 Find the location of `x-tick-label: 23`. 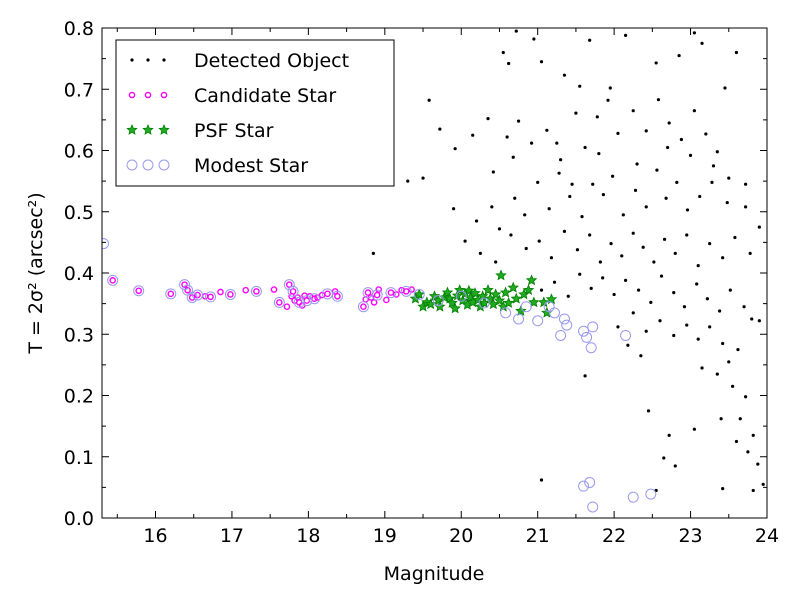

x-tick-label: 23 is located at coordinates (690, 536).